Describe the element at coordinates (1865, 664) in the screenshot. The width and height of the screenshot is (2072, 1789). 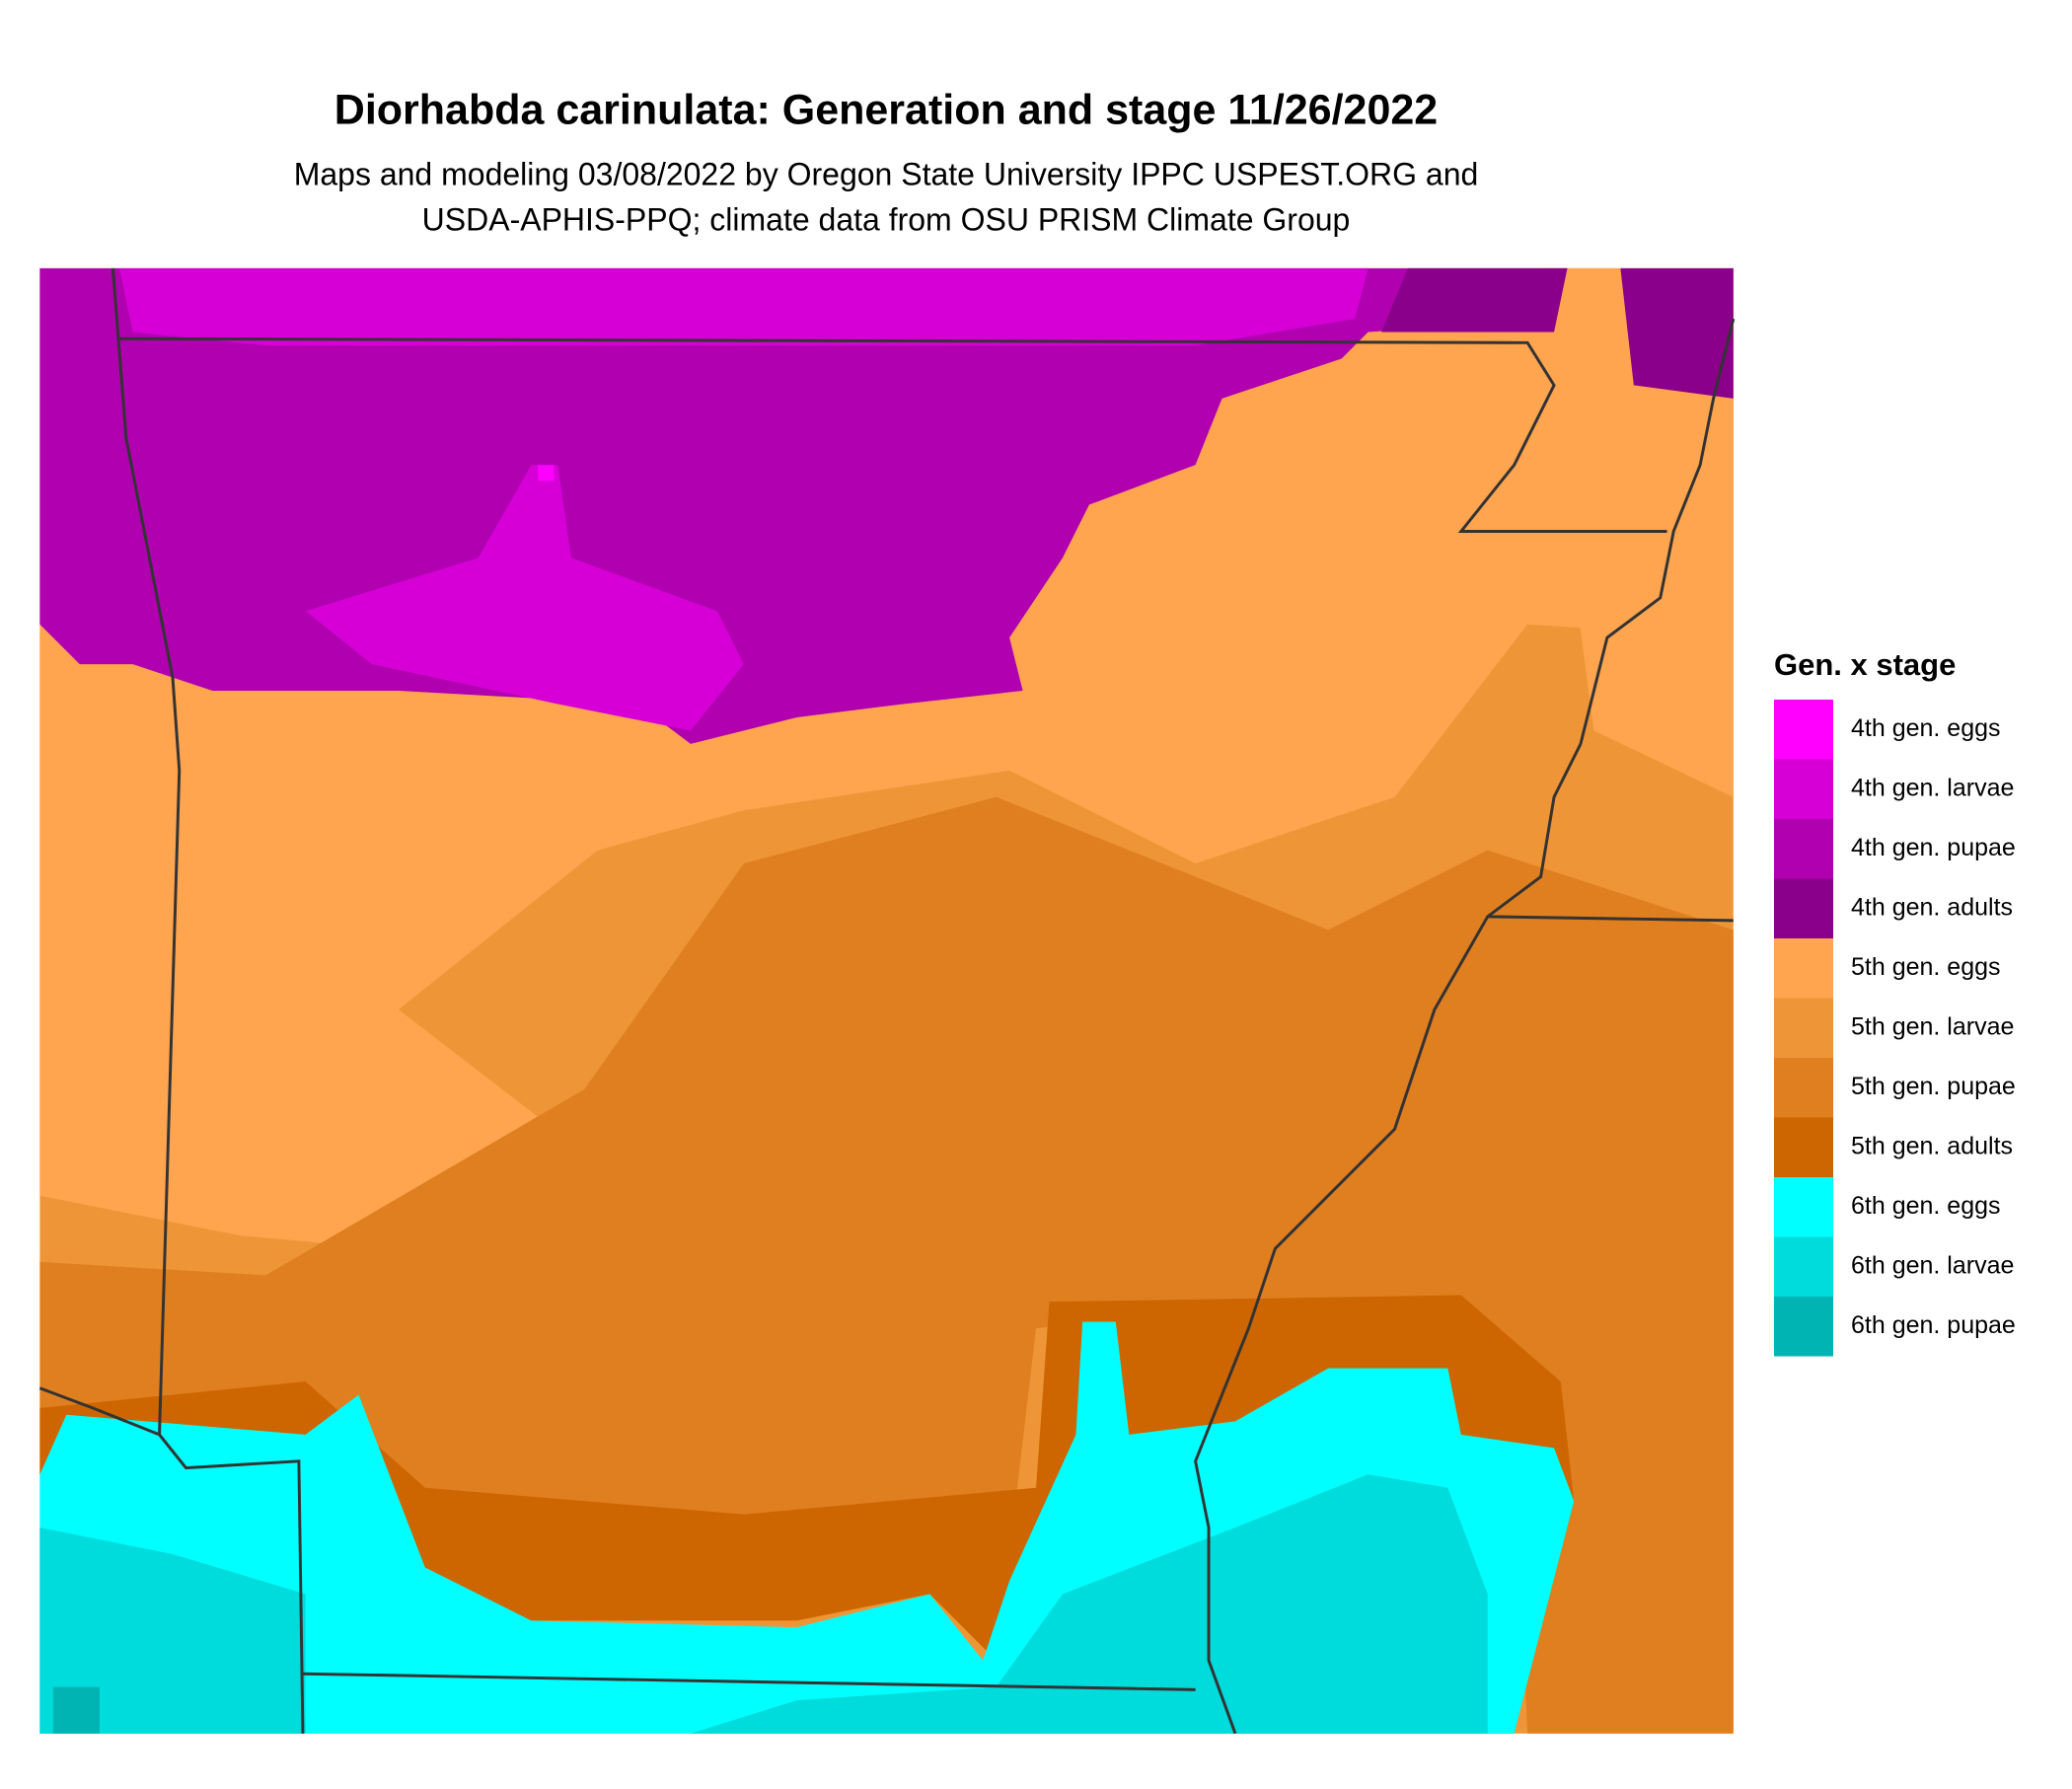
I see `legend-title: Gen. x stage` at that location.